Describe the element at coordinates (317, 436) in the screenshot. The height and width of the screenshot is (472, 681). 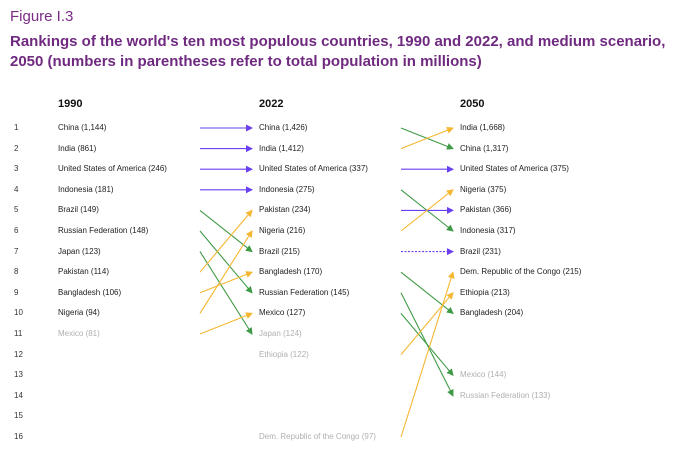
I see `country-entry-2022: Dem. Republic of the Congo (97)` at that location.